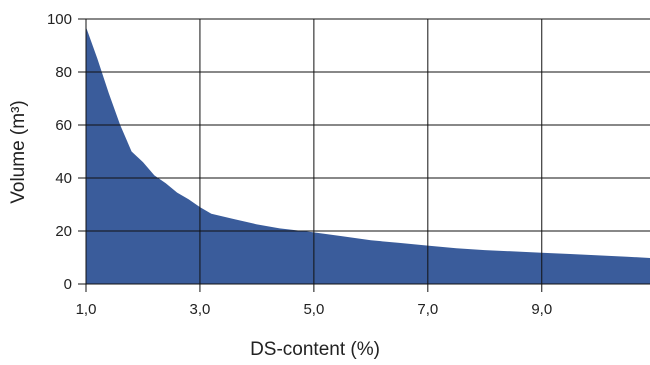  What do you see at coordinates (63, 178) in the screenshot?
I see `y-tick-label: 40` at bounding box center [63, 178].